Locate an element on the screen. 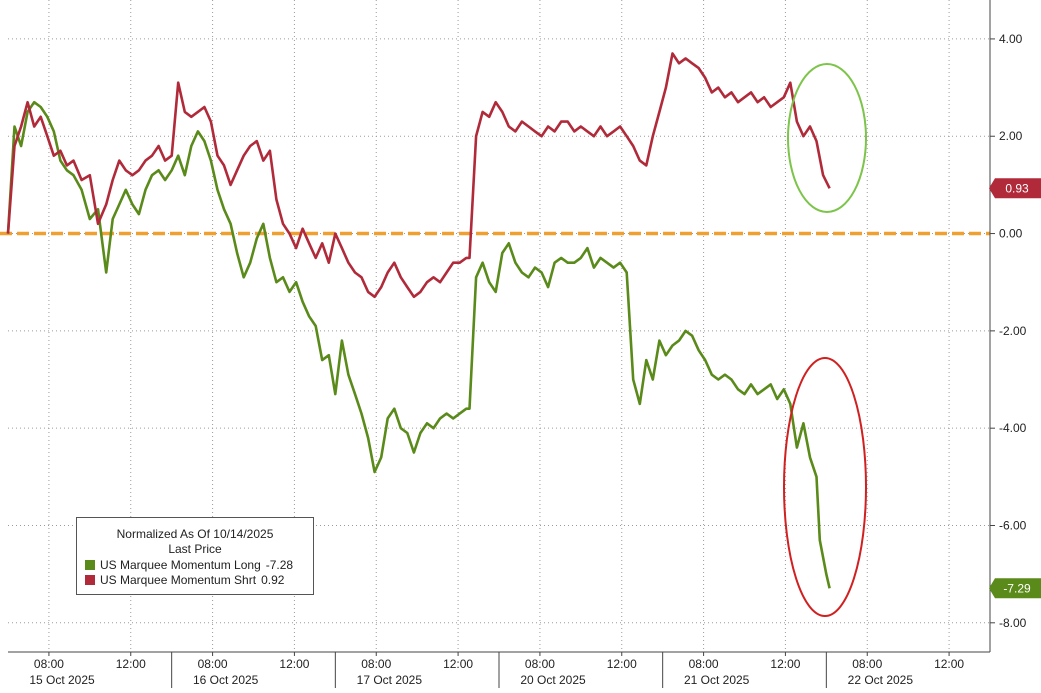  y-tick-label: -8.00 is located at coordinates (1013, 623).